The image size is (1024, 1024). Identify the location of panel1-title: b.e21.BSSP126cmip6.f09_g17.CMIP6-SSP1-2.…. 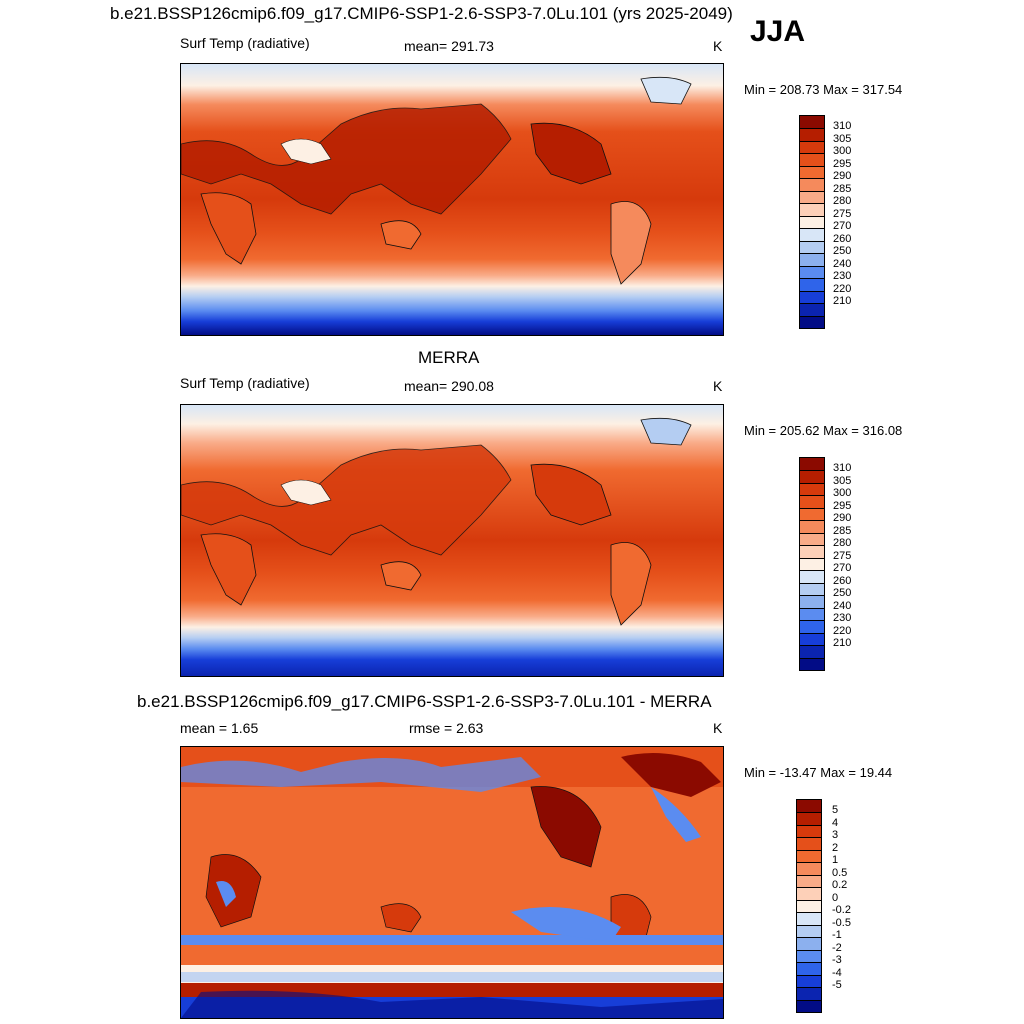
(421, 13).